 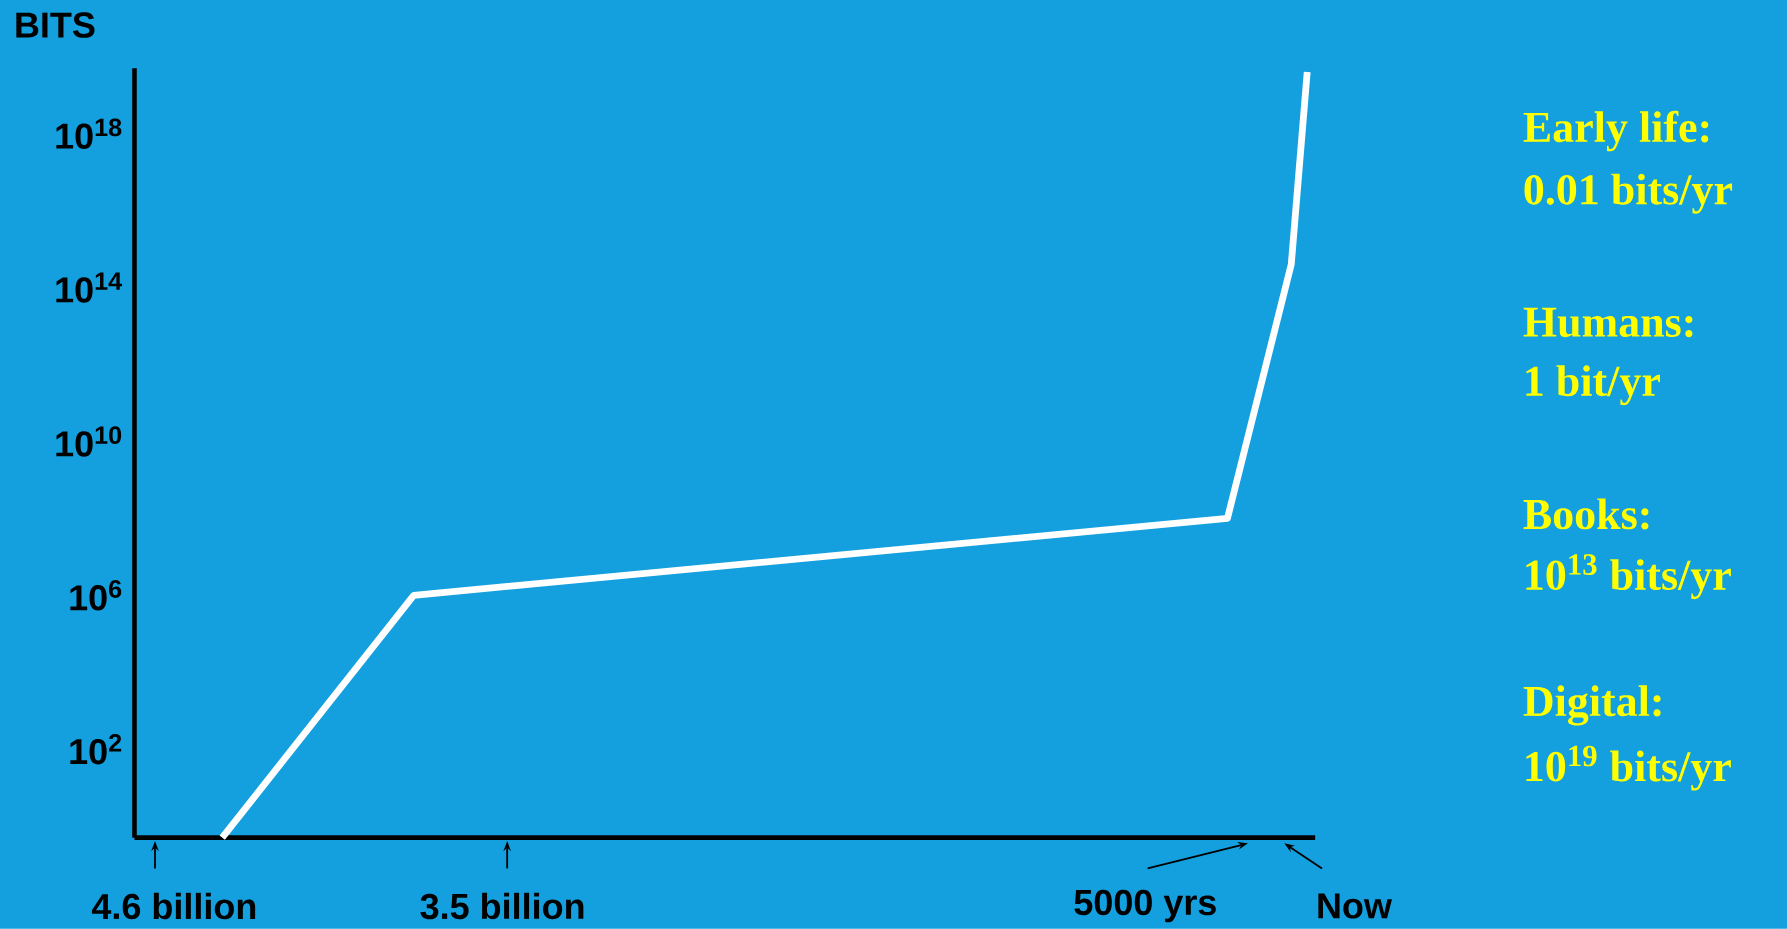 What do you see at coordinates (1586, 514) in the screenshot?
I see `text: Books:` at bounding box center [1586, 514].